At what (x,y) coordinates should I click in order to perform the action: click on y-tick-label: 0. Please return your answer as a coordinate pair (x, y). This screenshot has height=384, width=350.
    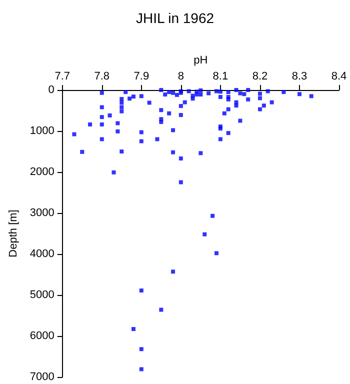
    Looking at the image, I should click on (51, 90).